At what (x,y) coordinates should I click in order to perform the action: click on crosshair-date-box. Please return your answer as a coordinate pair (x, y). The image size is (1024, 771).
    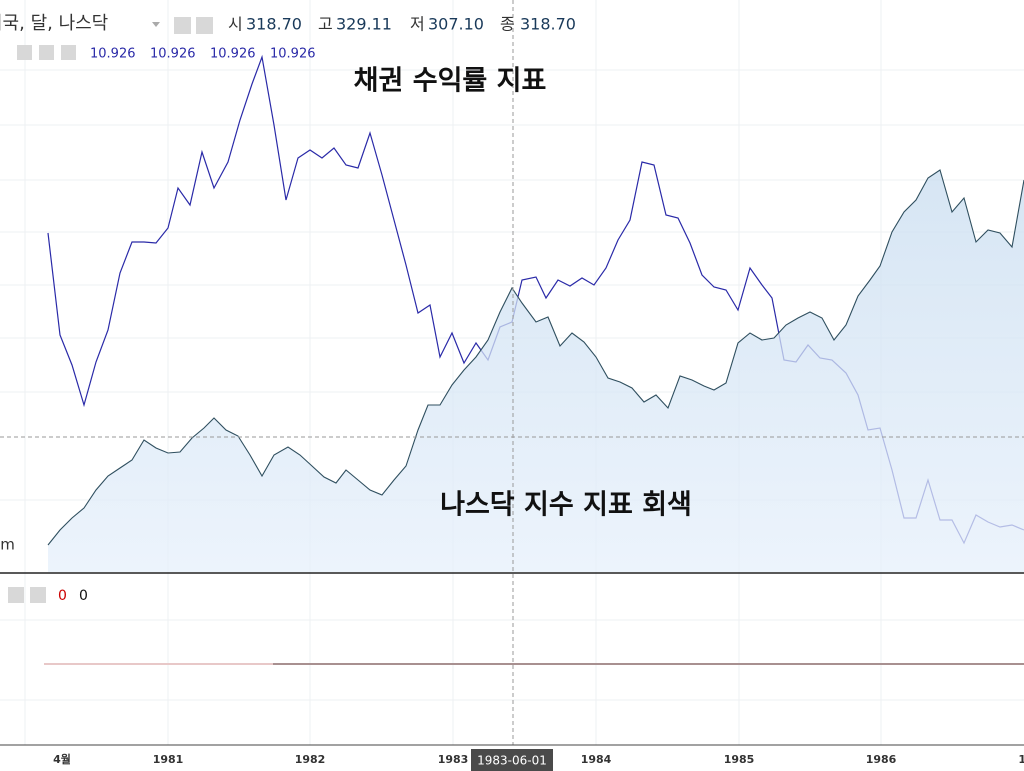
    Looking at the image, I should click on (512, 760).